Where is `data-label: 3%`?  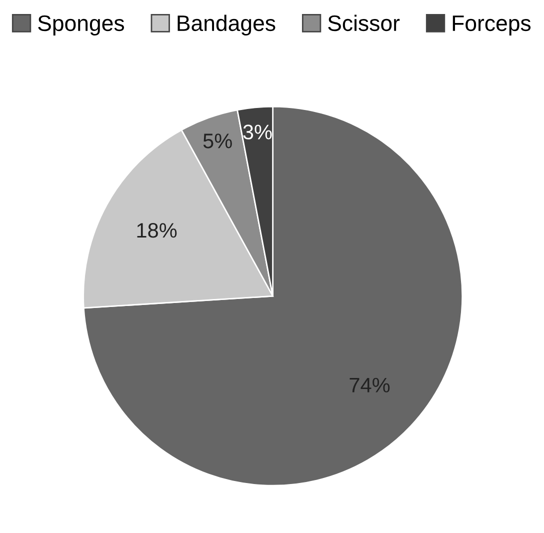 data-label: 3% is located at coordinates (257, 132).